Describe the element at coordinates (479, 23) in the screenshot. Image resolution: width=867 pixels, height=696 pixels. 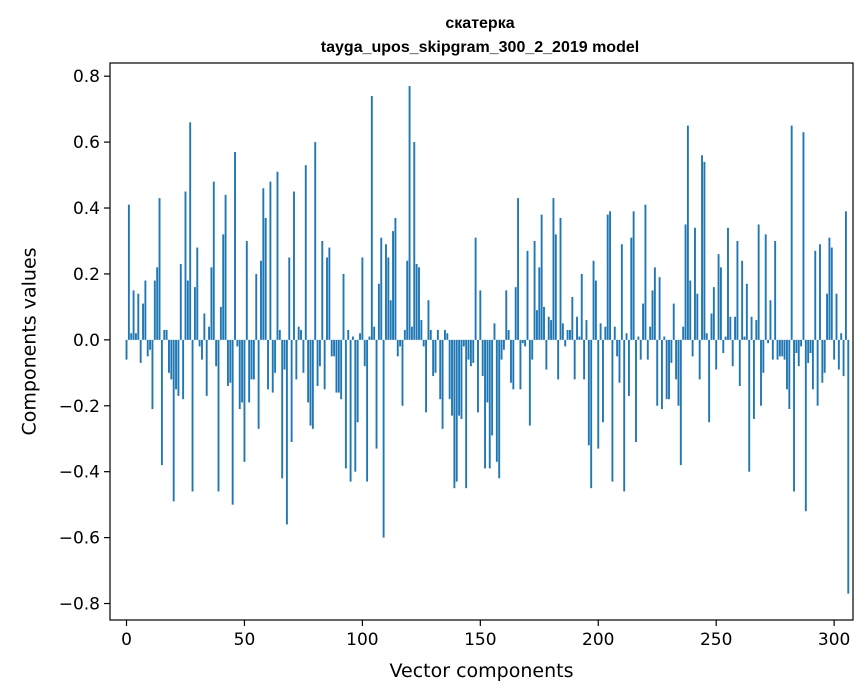
I see `chart-title: скатерка` at that location.